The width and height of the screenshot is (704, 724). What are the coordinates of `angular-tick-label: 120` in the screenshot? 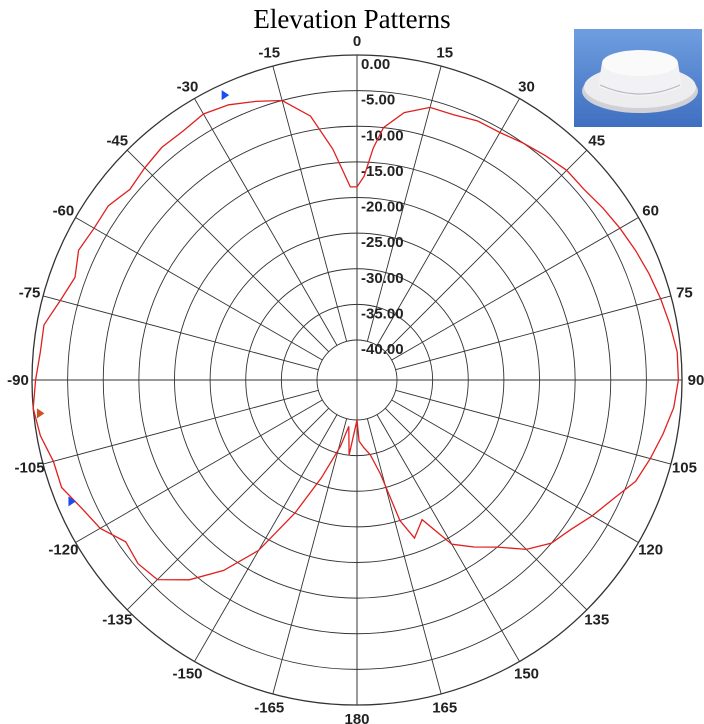 It's located at (650, 550).